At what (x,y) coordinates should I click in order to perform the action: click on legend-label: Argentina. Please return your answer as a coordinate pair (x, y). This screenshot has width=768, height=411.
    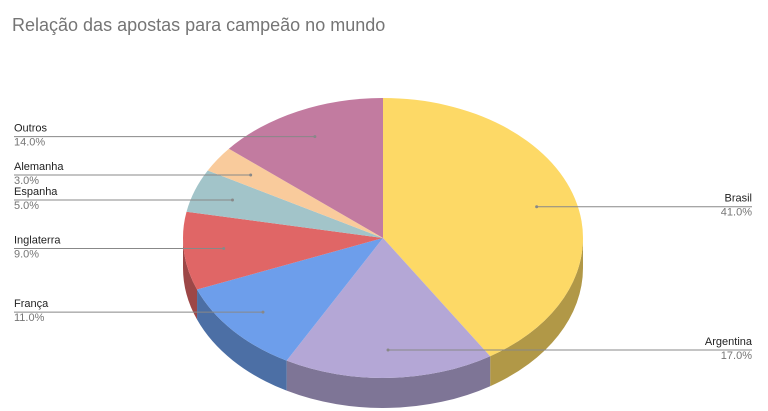
    Looking at the image, I should click on (729, 342).